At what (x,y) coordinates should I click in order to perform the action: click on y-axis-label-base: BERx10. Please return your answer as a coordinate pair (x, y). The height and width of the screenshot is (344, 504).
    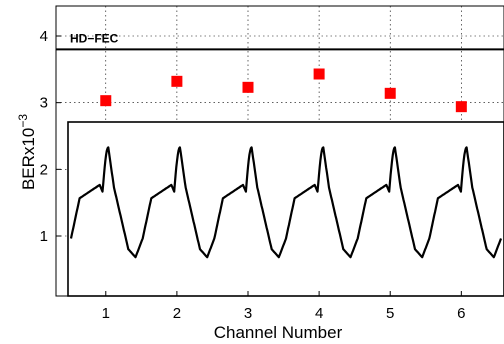
    Looking at the image, I should click on (28, 159).